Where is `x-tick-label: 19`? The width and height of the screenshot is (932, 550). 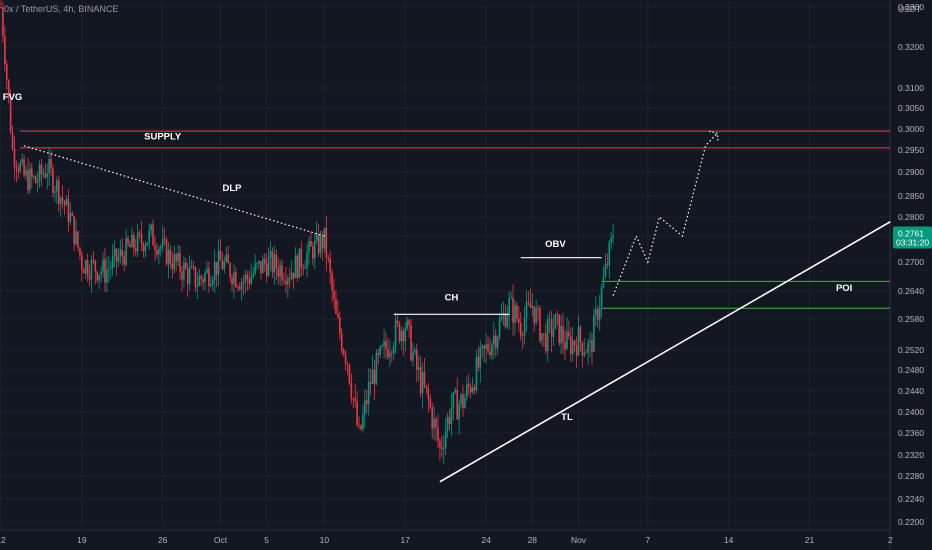 x-tick-label: 19 is located at coordinates (82, 540).